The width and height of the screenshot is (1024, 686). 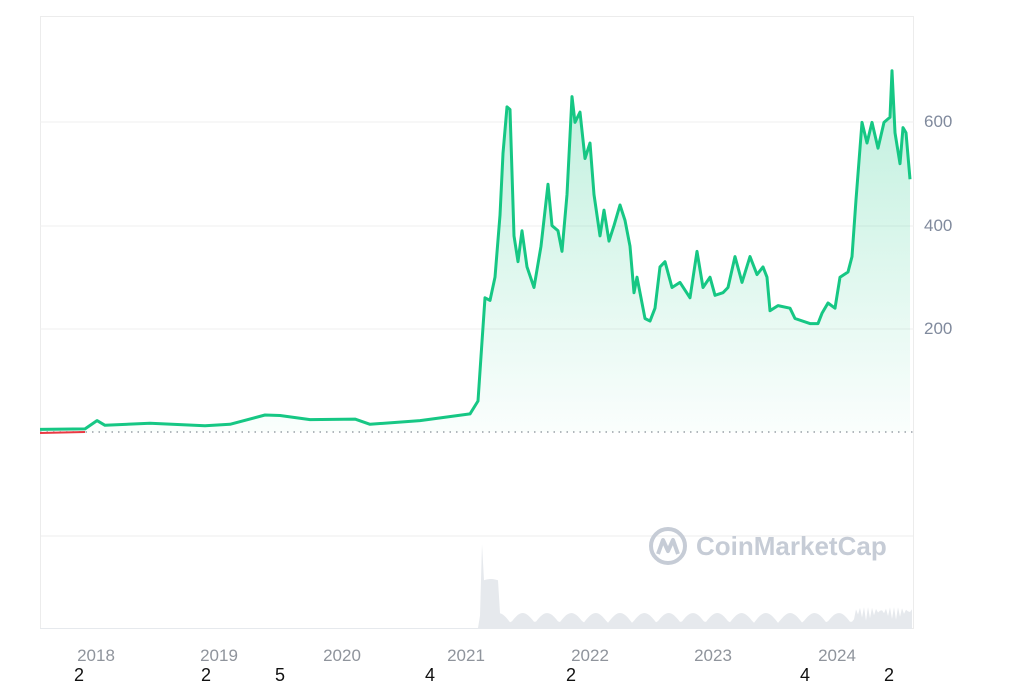 What do you see at coordinates (342, 655) in the screenshot?
I see `x-tick-2020: 2020` at bounding box center [342, 655].